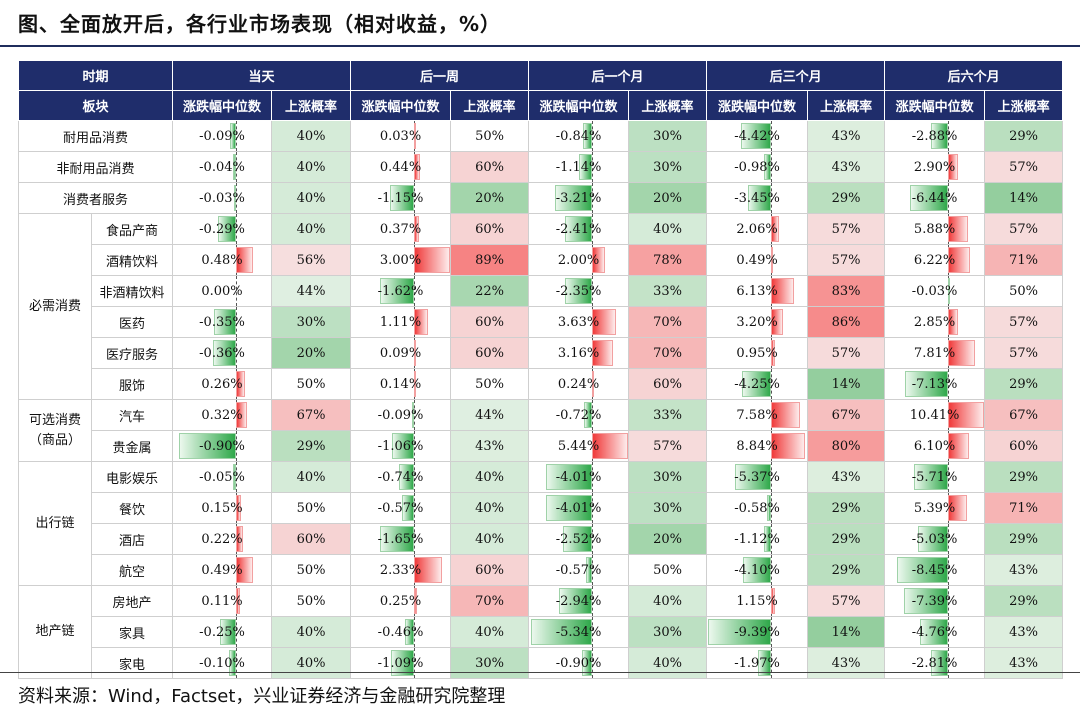  What do you see at coordinates (132, 291) in the screenshot?
I see `sector-label: 非酒精饮料` at bounding box center [132, 291].